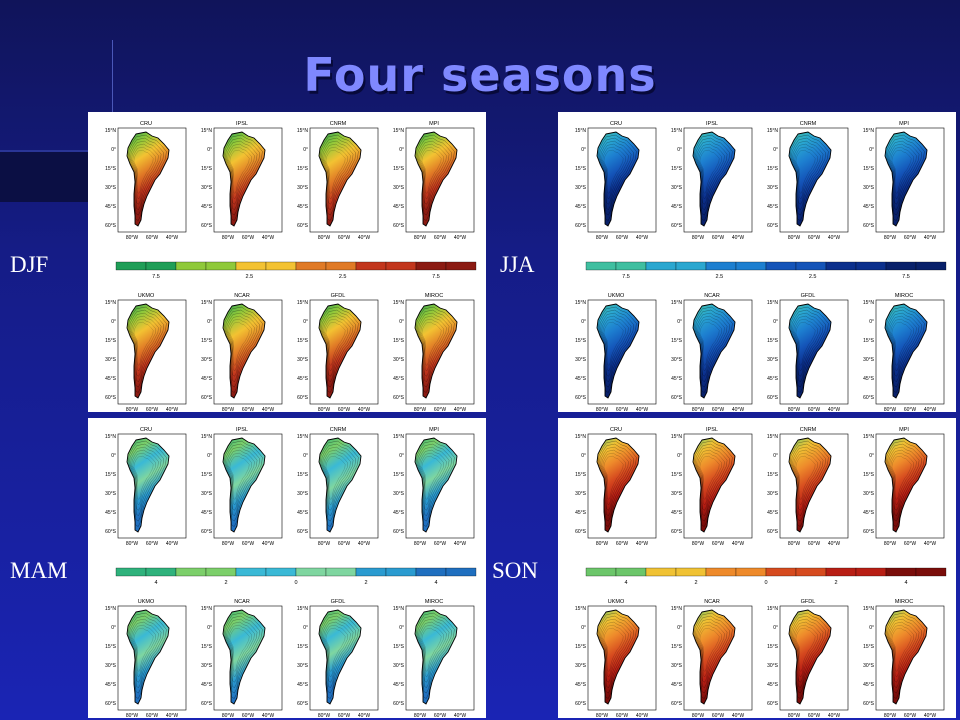 This screenshot has width=960, height=720. Describe the element at coordinates (906, 277) in the screenshot. I see `colorbar-tick: 7.5` at that location.